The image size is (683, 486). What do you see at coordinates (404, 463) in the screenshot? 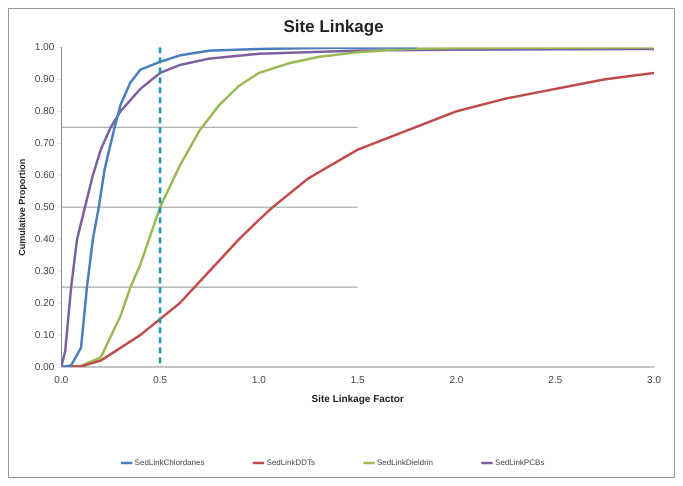
I see `legend-label: SedLinkDieldrin` at bounding box center [404, 463].